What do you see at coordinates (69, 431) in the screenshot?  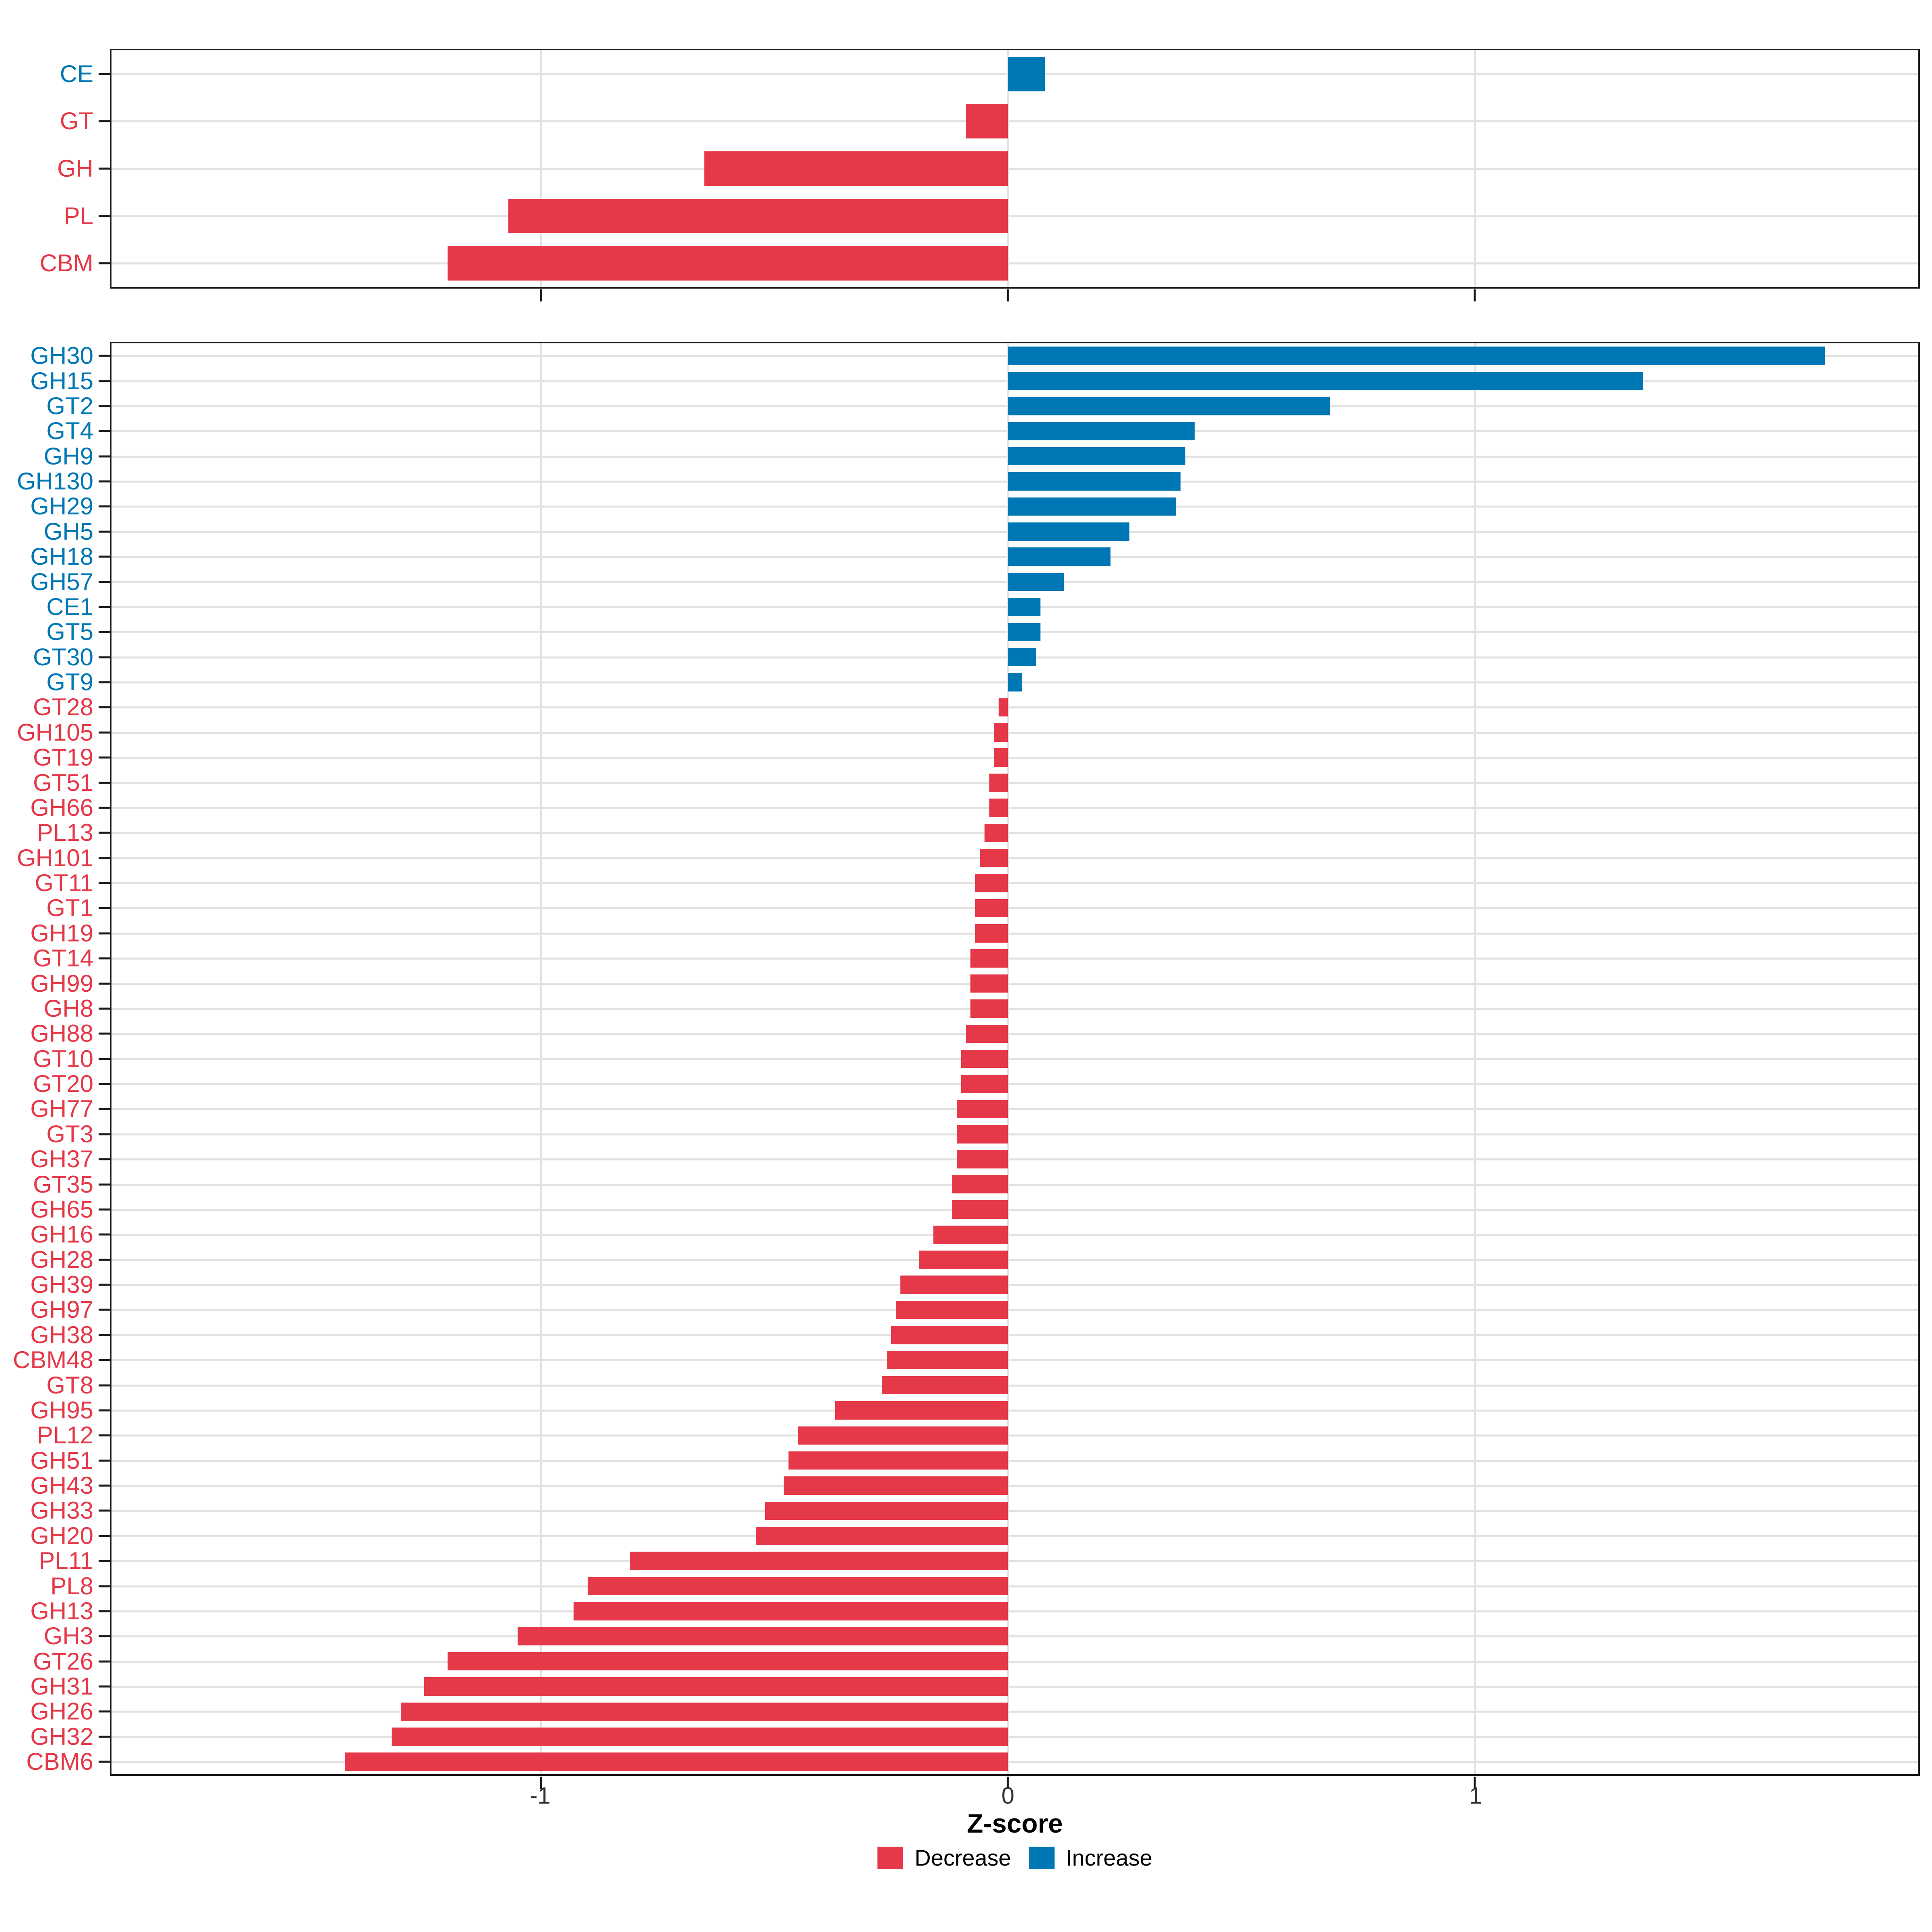 I see `category-label-GT4: GT4` at bounding box center [69, 431].